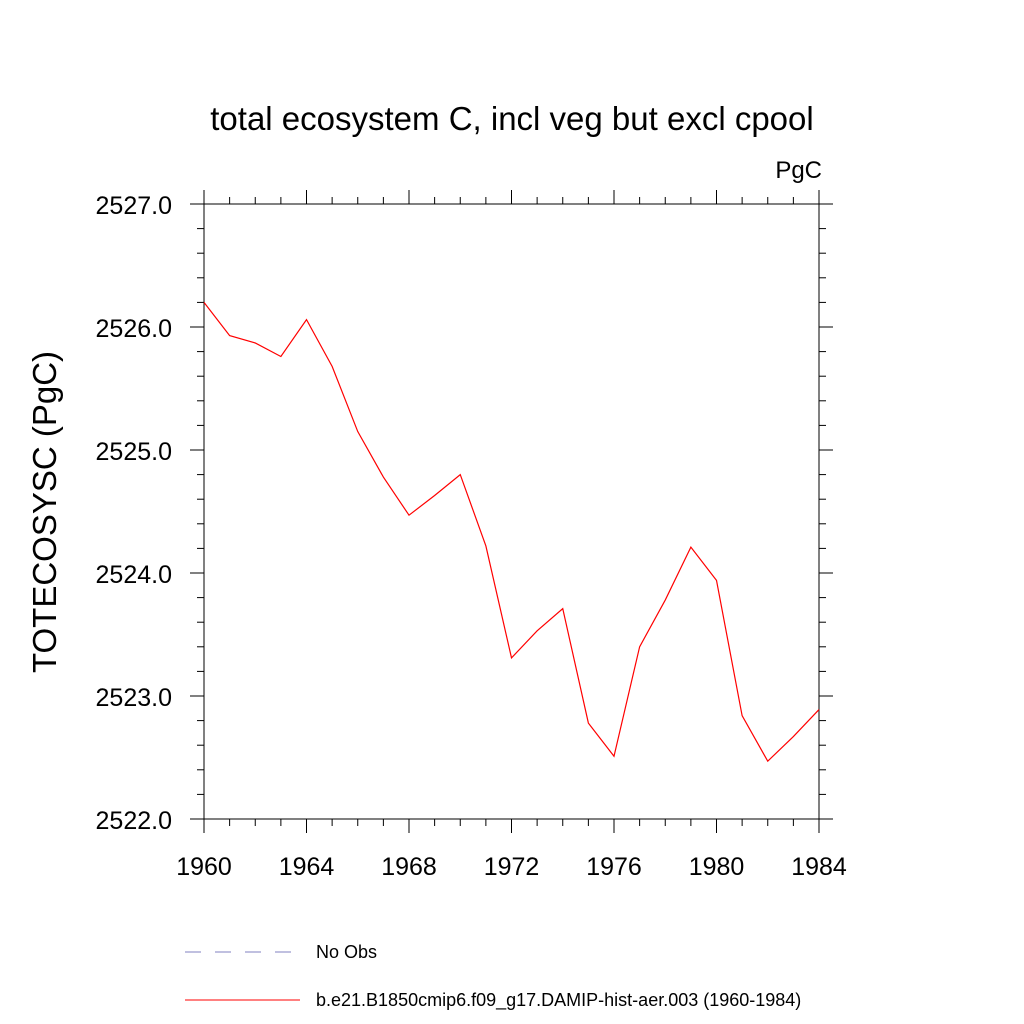 This screenshot has width=1024, height=1024. What do you see at coordinates (44, 512) in the screenshot?
I see `y-axis-label: TOTECOSYSC (PgC)` at bounding box center [44, 512].